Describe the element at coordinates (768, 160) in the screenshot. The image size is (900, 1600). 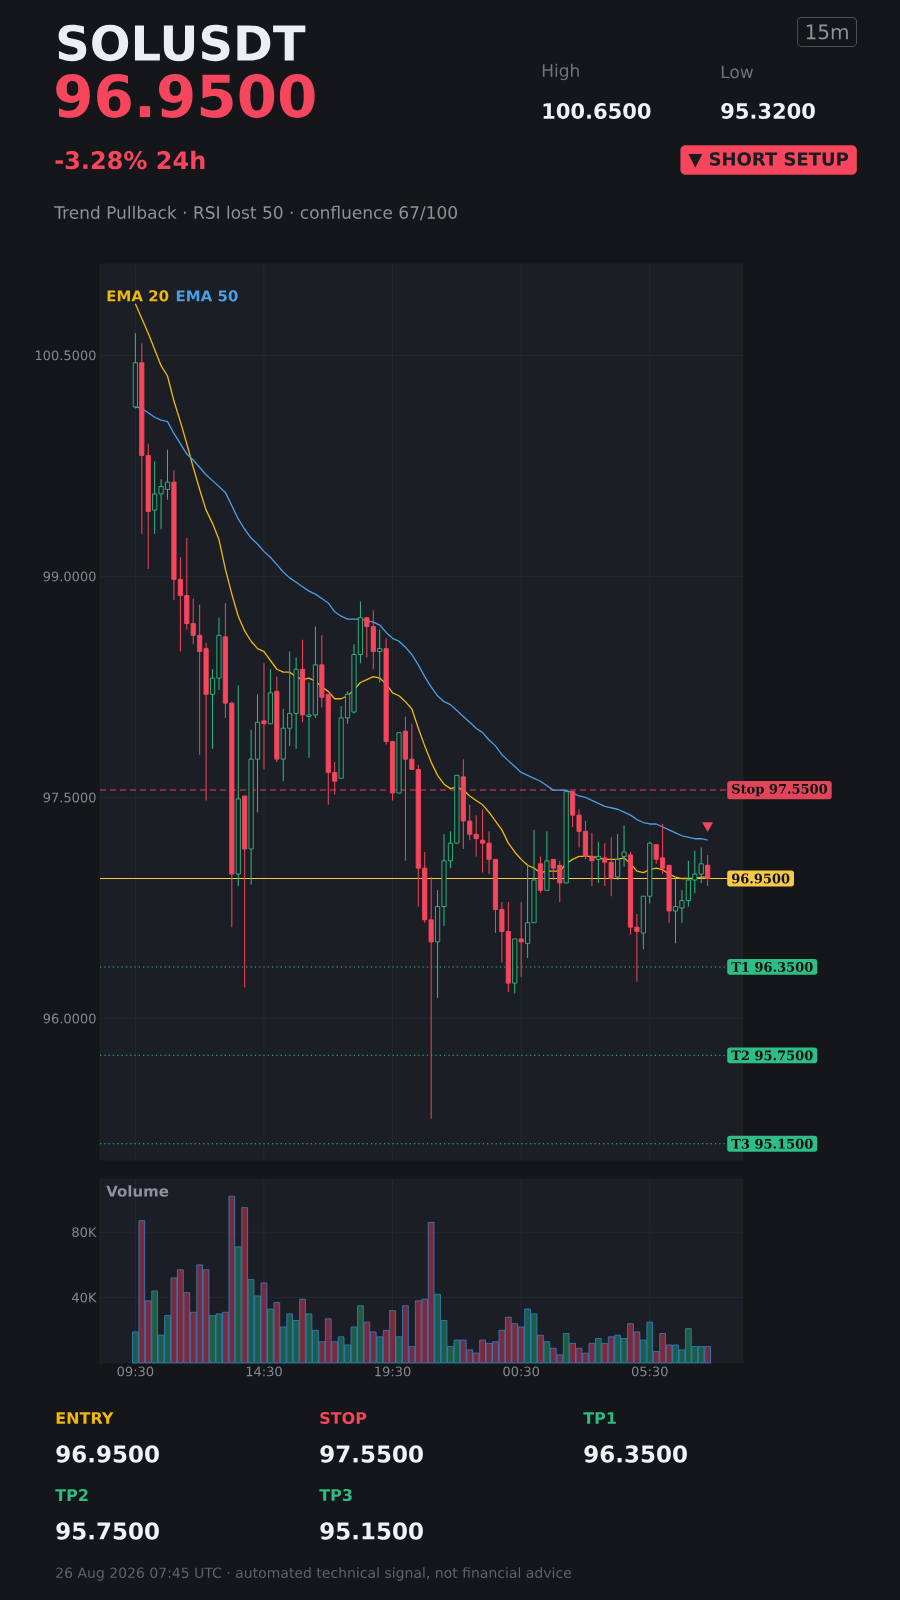
I see `text: ▼ SHORT SETUP` at that location.